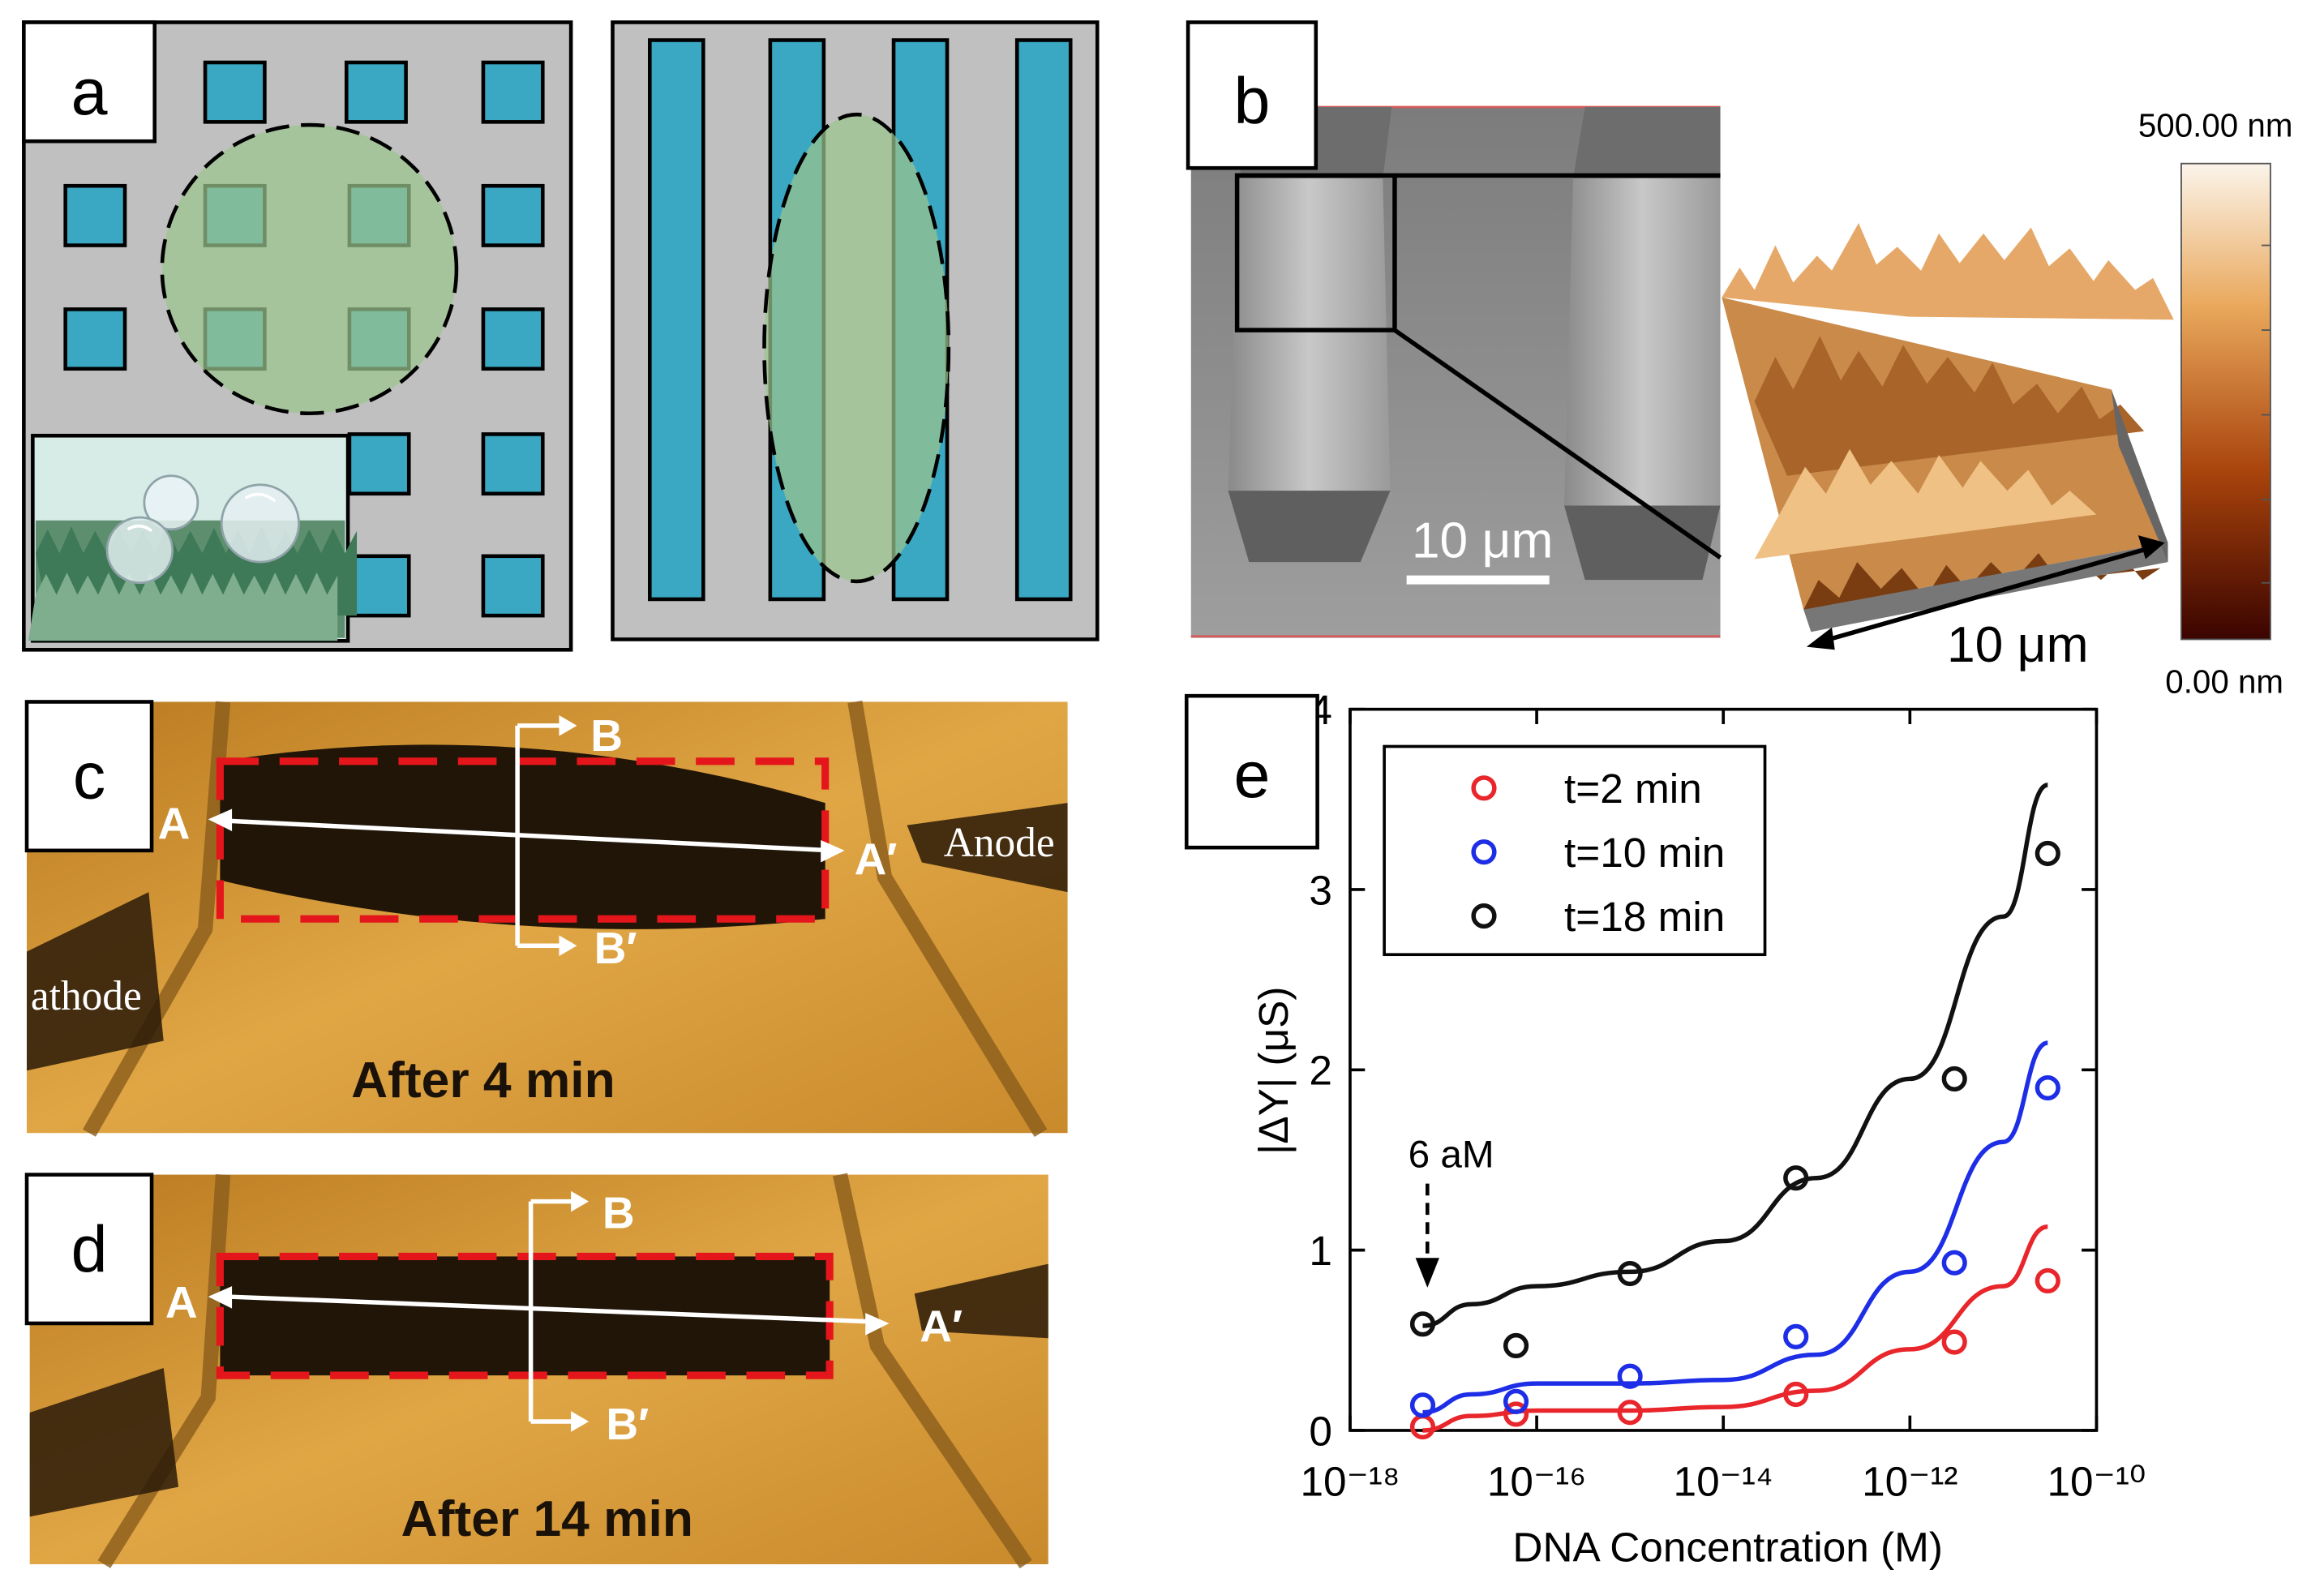 The image size is (2324, 1591). Describe the element at coordinates (547, 1519) in the screenshot. I see `panel-d-caption: After 14 min` at that location.